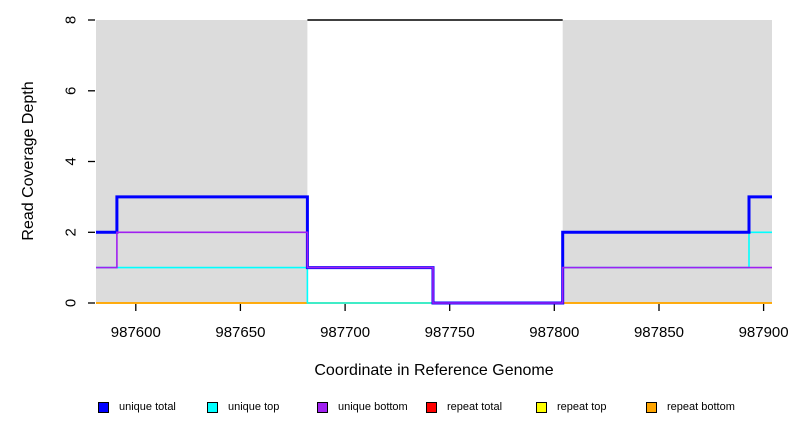 Image resolution: width=792 pixels, height=432 pixels. What do you see at coordinates (764, 332) in the screenshot?
I see `x-axis-tick-label: 987900` at bounding box center [764, 332].